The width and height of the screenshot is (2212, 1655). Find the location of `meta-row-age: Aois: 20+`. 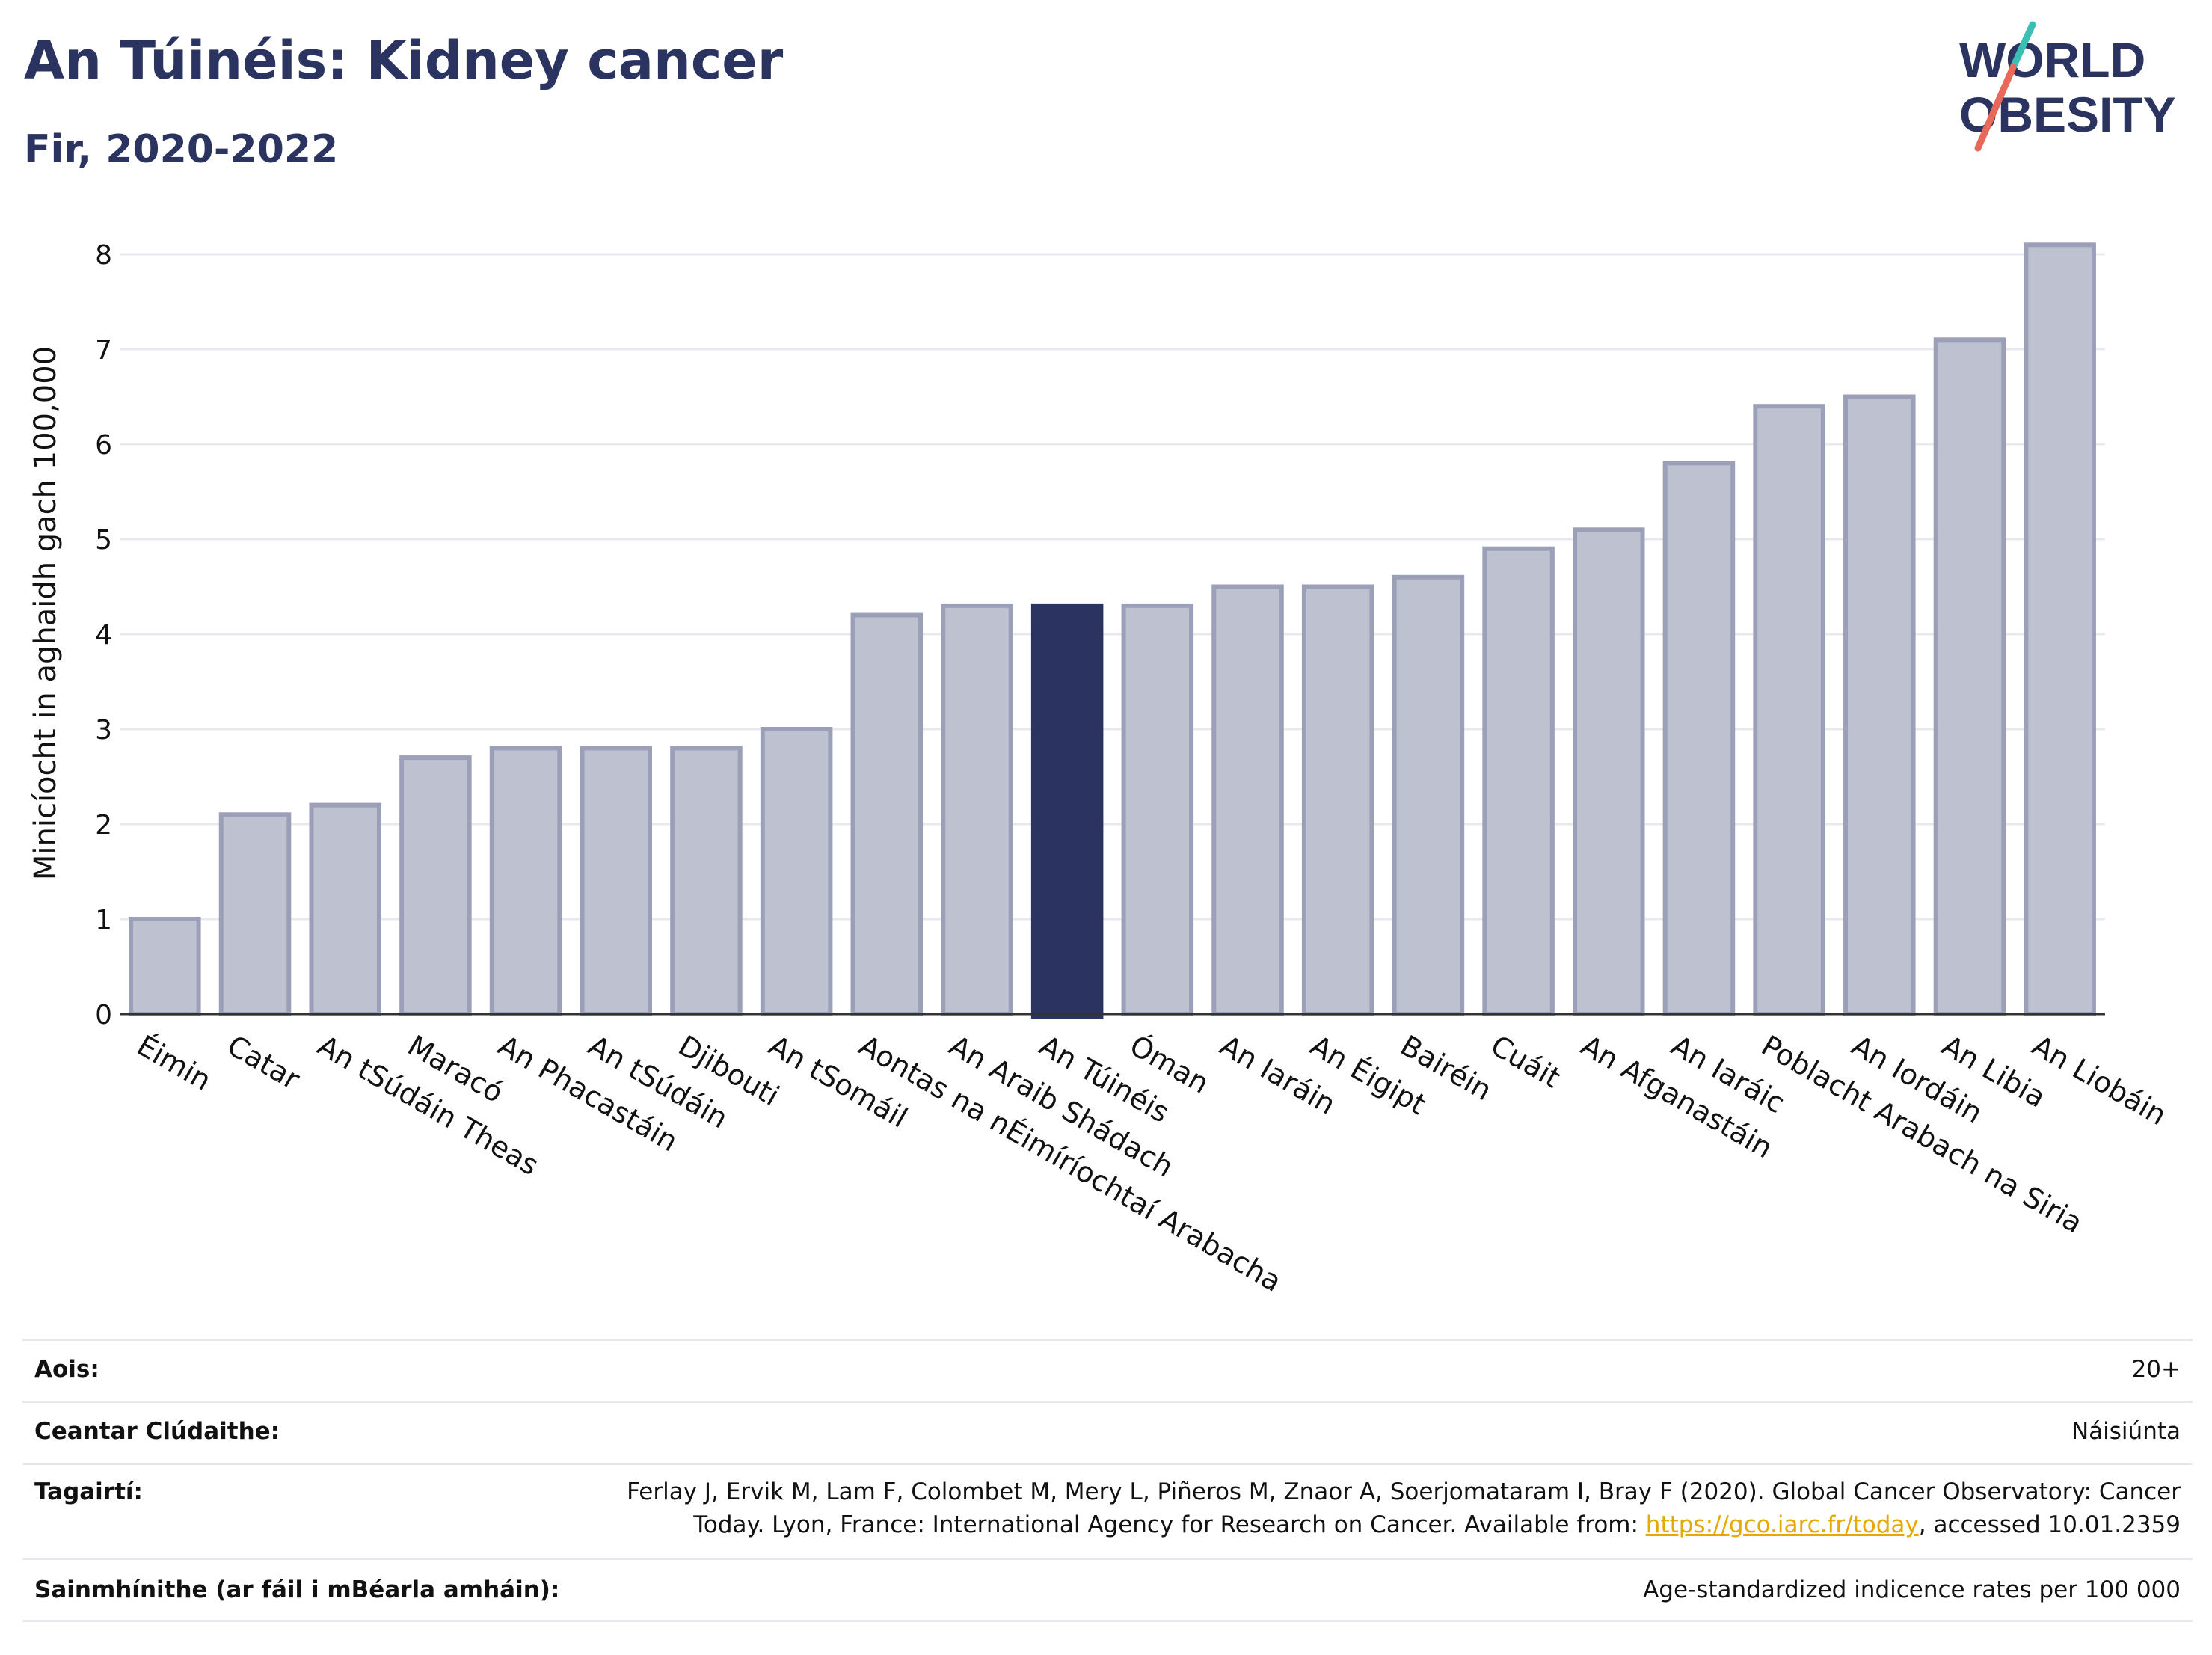

meta-row-age: Aois: 20+ is located at coordinates (1107, 1370).